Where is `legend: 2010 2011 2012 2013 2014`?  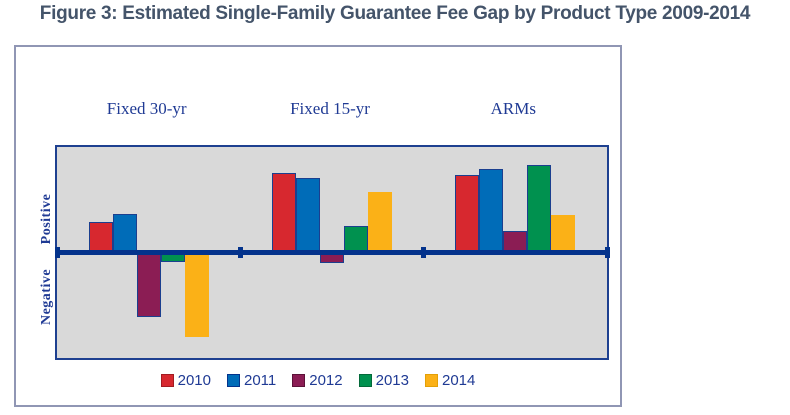
legend: 2010 2011 2012 2013 2014 is located at coordinates (318, 380).